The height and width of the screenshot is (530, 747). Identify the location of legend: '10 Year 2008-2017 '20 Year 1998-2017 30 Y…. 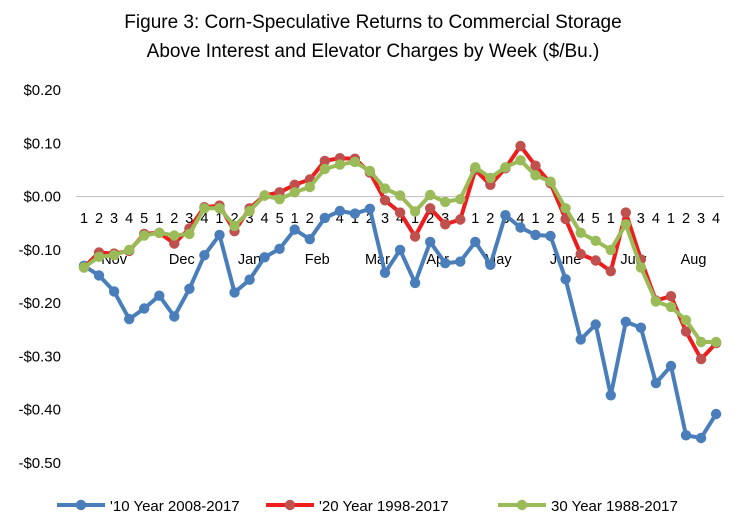
(367, 506).